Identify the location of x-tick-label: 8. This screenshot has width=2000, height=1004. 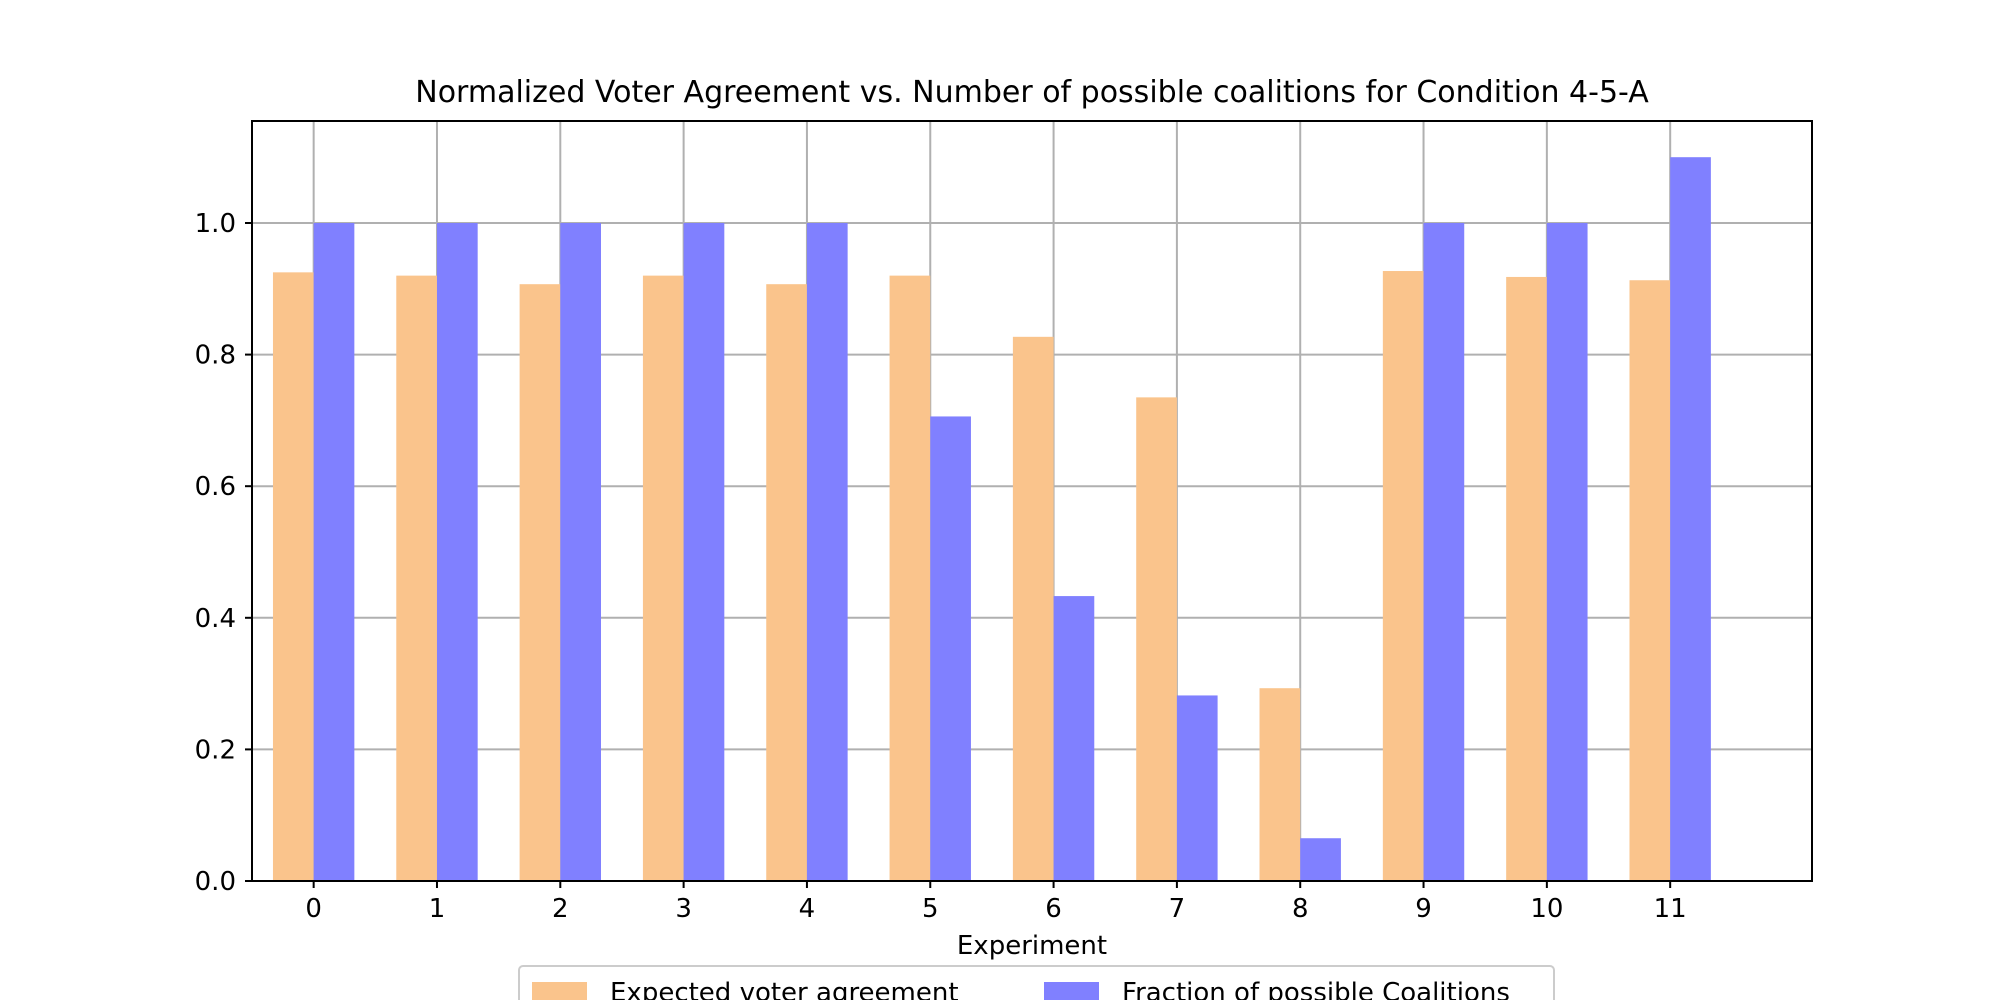
(1300, 909).